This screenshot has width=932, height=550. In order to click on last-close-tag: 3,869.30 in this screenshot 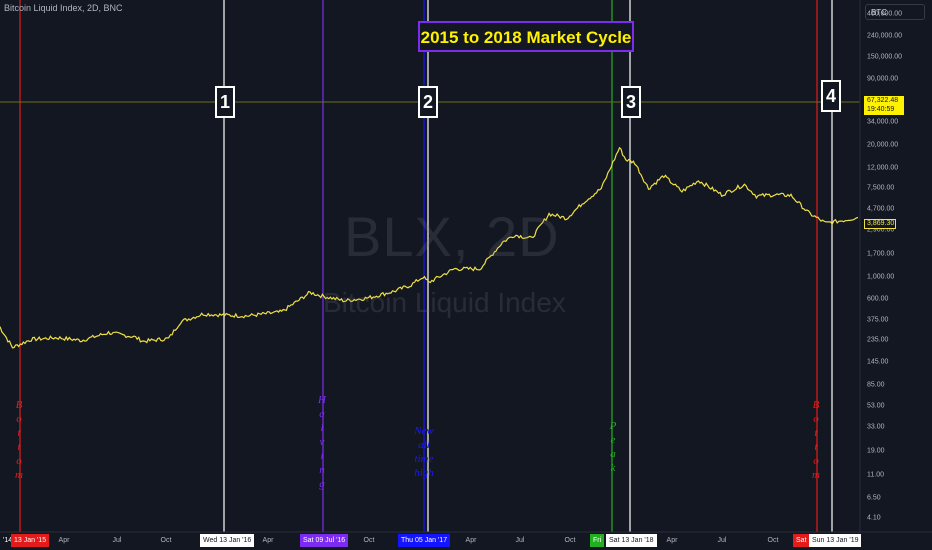, I will do `click(880, 224)`.